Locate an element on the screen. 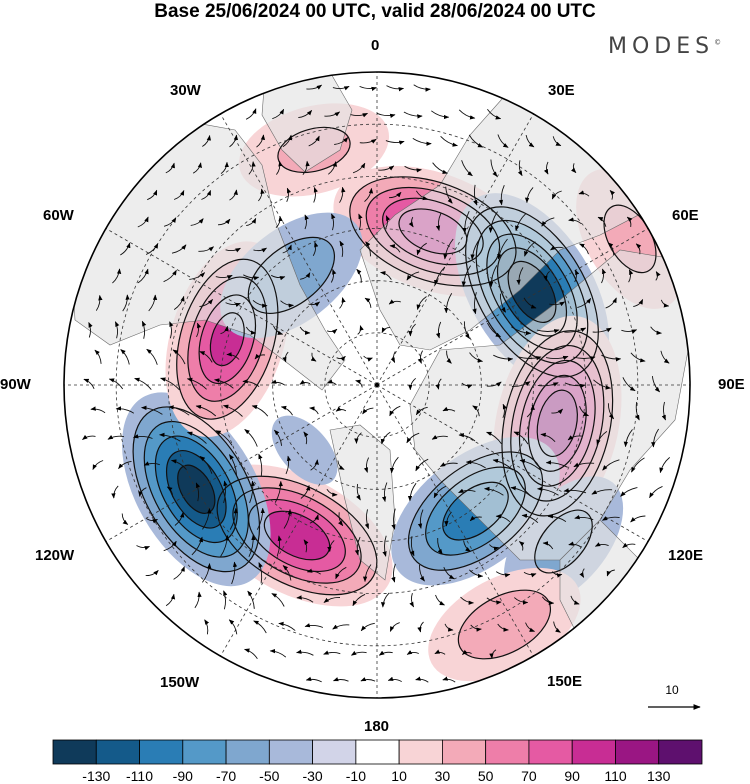  meridian-line is located at coordinates (512, 307).